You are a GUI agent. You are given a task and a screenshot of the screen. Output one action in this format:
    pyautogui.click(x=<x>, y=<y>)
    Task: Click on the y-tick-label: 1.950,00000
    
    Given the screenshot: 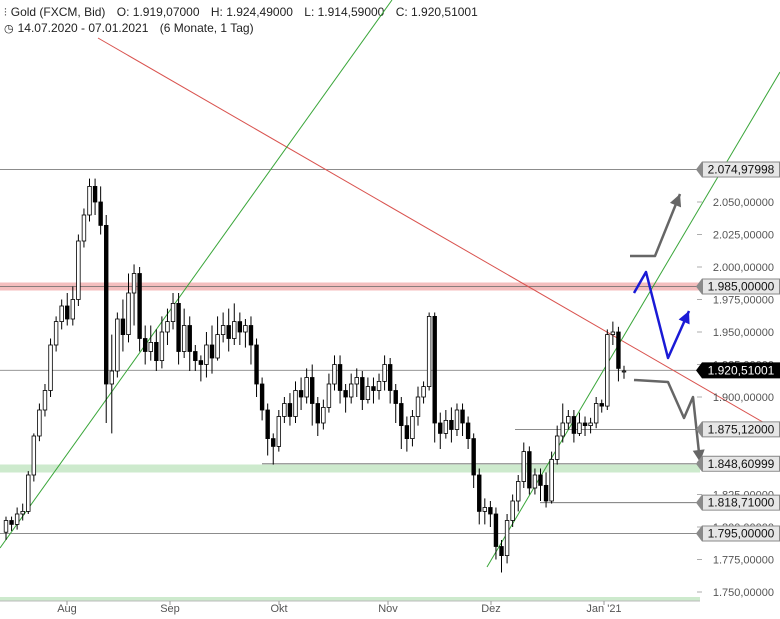 What is the action you would take?
    pyautogui.click(x=743, y=333)
    